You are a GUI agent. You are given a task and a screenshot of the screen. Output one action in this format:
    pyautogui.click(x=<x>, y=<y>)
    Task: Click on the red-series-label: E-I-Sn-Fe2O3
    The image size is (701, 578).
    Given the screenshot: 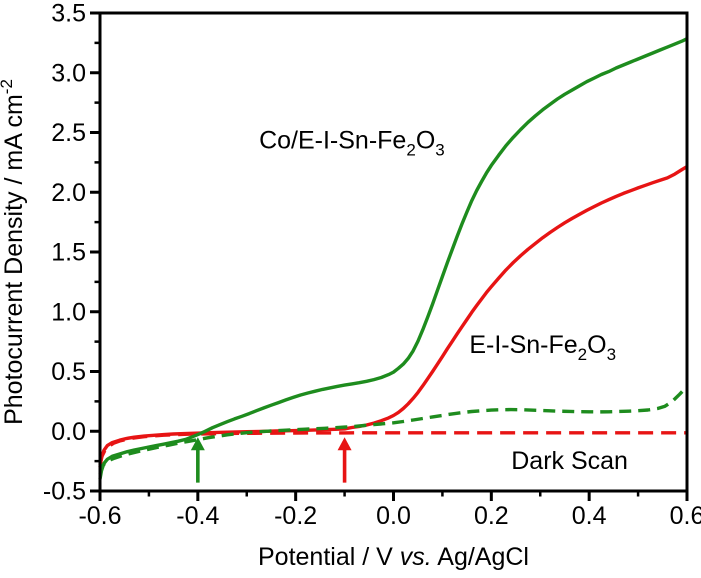 What is the action you would take?
    pyautogui.click(x=542, y=347)
    